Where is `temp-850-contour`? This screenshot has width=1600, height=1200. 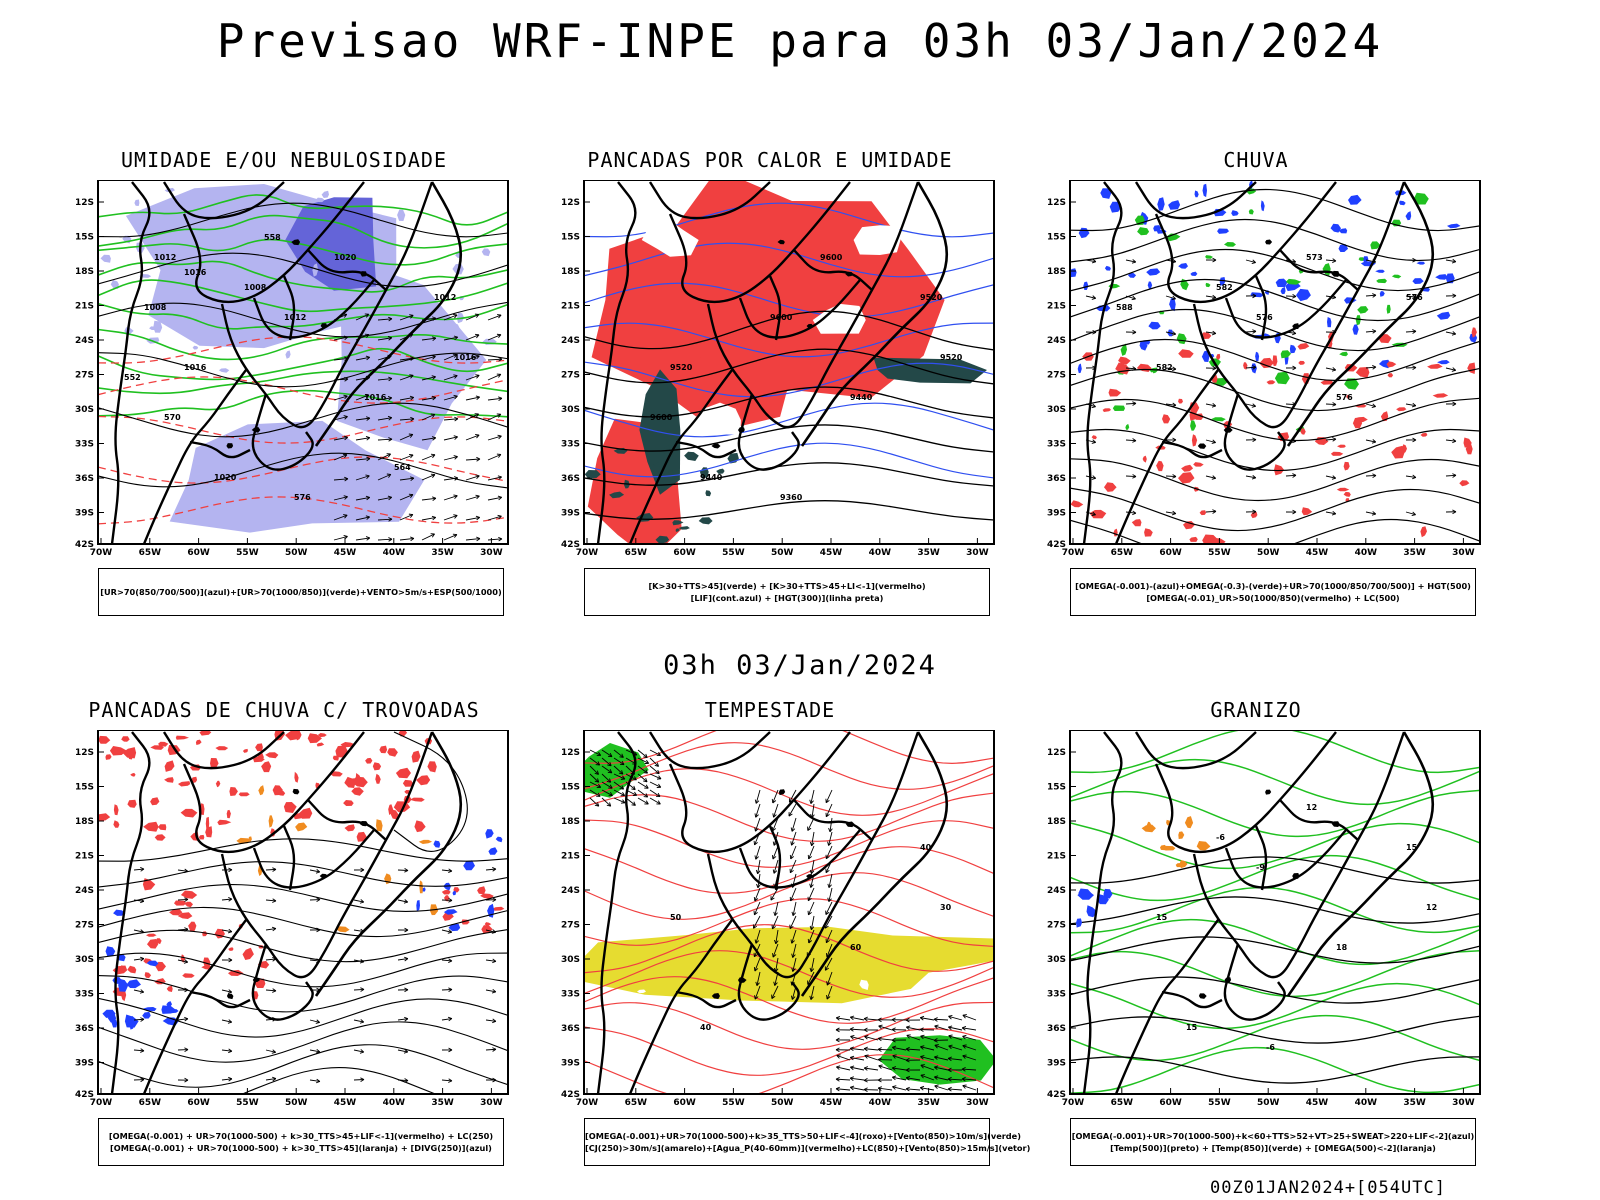
temp-850-contour is located at coordinates (1275, 910).